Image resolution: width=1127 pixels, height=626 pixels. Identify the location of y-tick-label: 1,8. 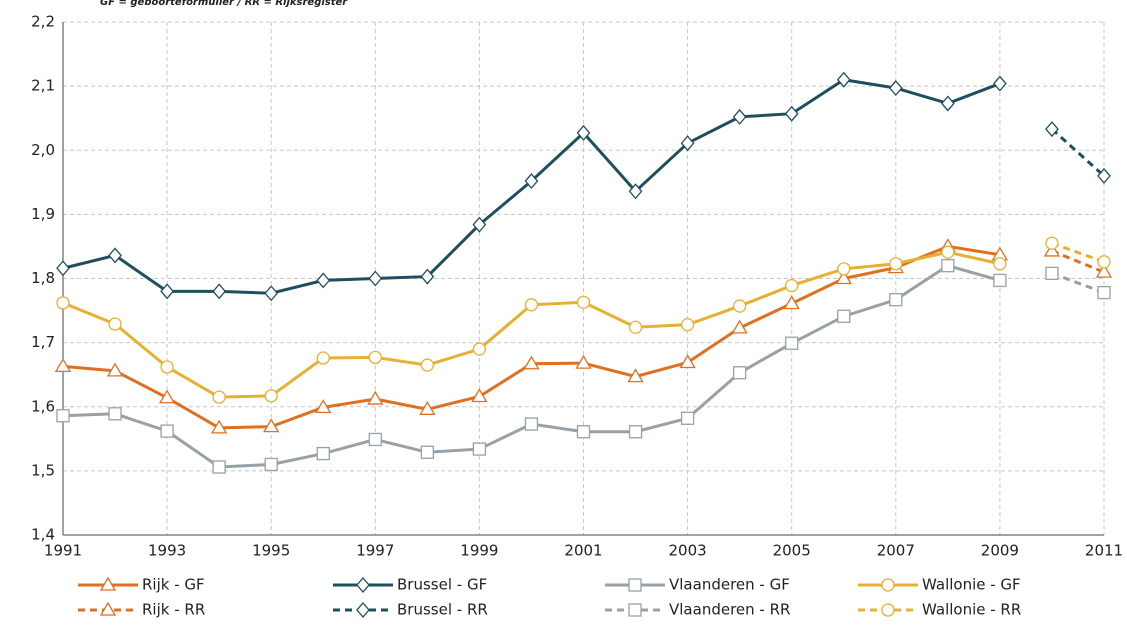
(43, 278).